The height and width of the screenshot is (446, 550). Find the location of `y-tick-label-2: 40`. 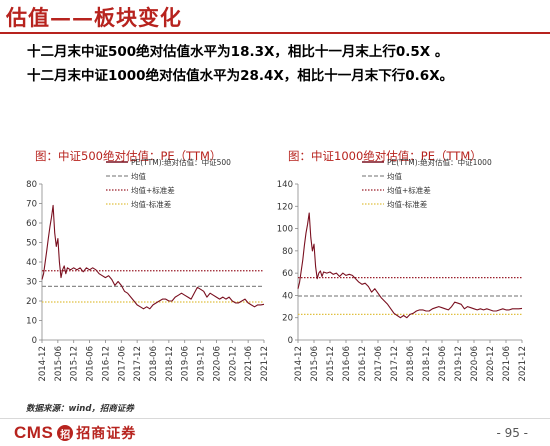

y-tick-label-2: 40 is located at coordinates (287, 296).